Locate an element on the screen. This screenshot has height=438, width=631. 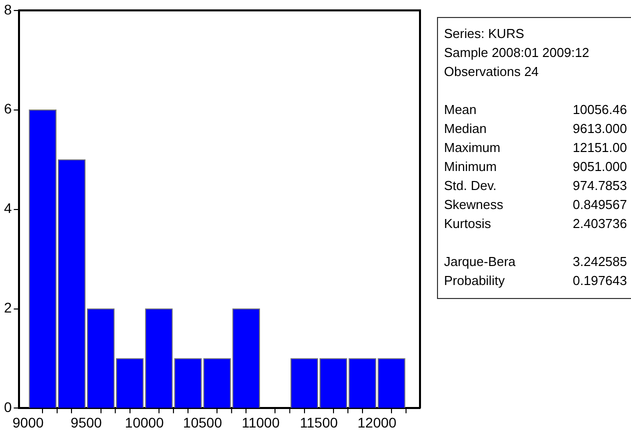
text: Sample 2008:01 2009:12 is located at coordinates (517, 53).